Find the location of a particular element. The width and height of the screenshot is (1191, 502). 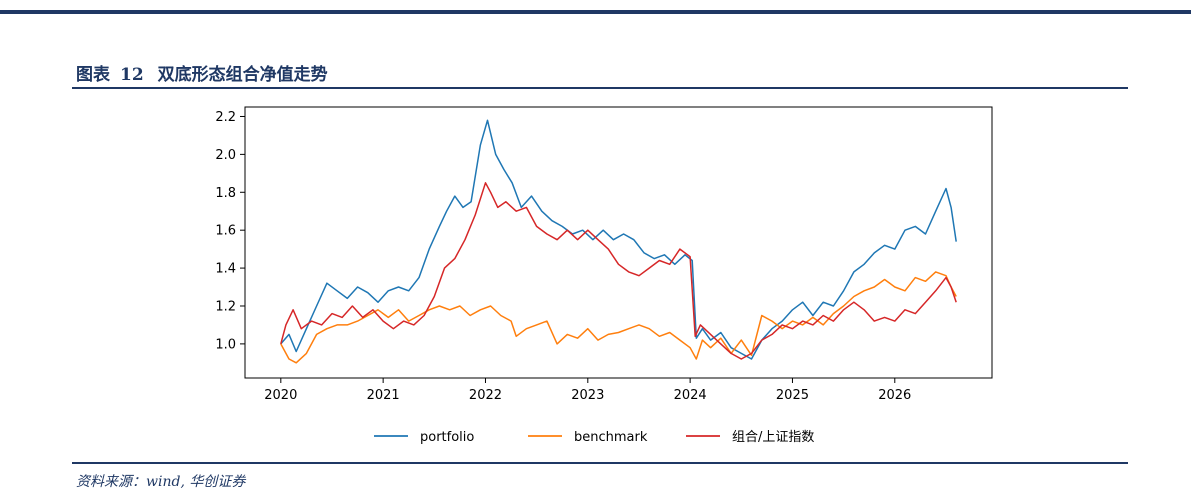

x-tick-label-3: 2023 is located at coordinates (587, 395).